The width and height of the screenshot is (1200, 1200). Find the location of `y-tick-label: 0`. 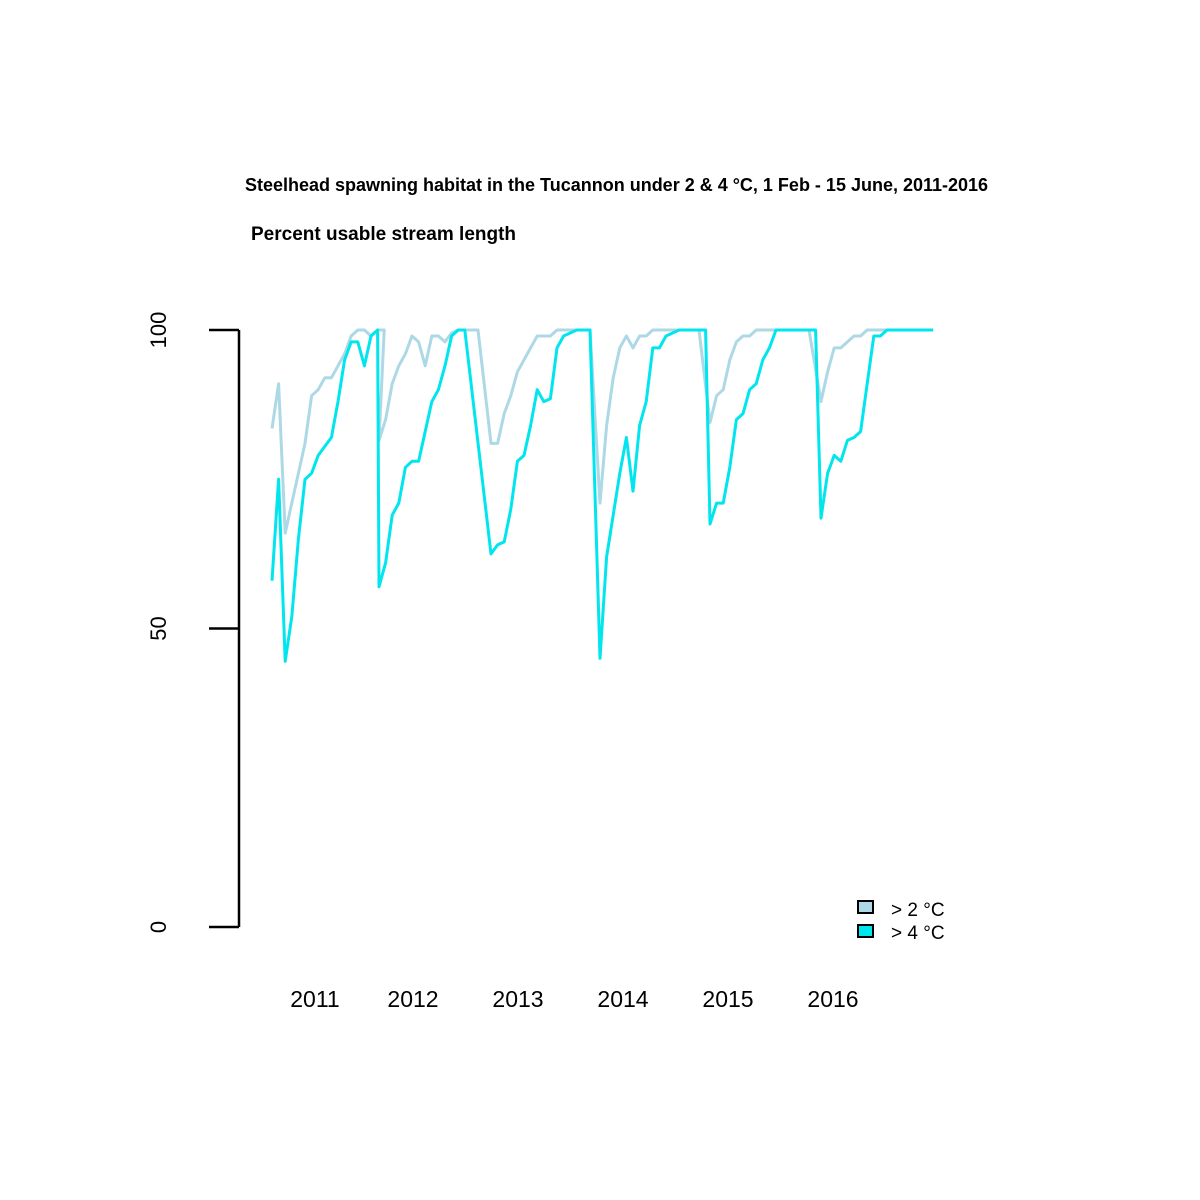

y-tick-label: 0 is located at coordinates (158, 927).